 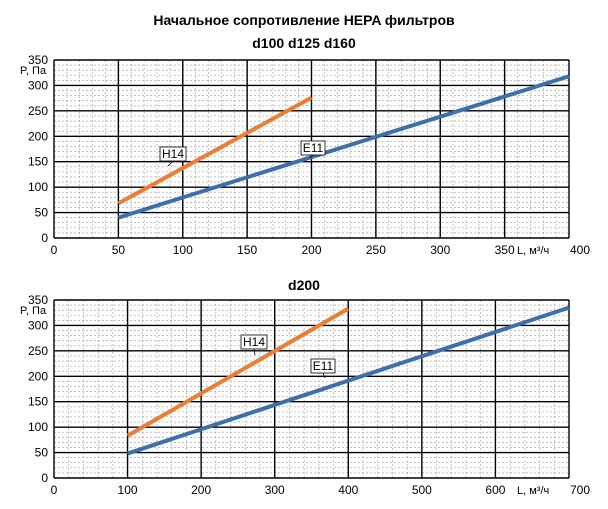 I want to click on chart-2-x-tick-label: 0, so click(x=54, y=490).